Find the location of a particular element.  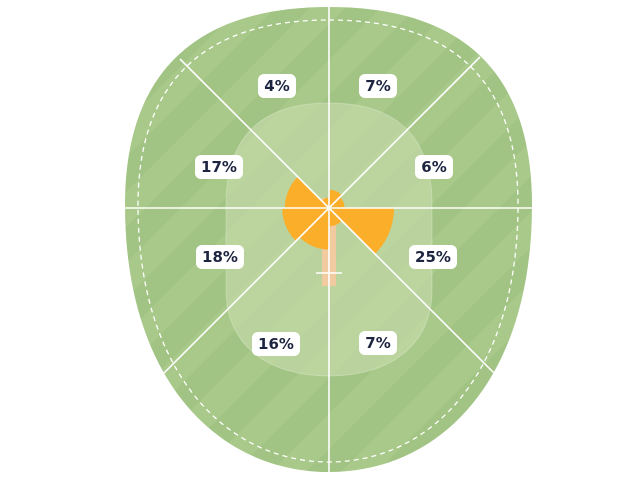

zone-label-8: 4% is located at coordinates (277, 86).